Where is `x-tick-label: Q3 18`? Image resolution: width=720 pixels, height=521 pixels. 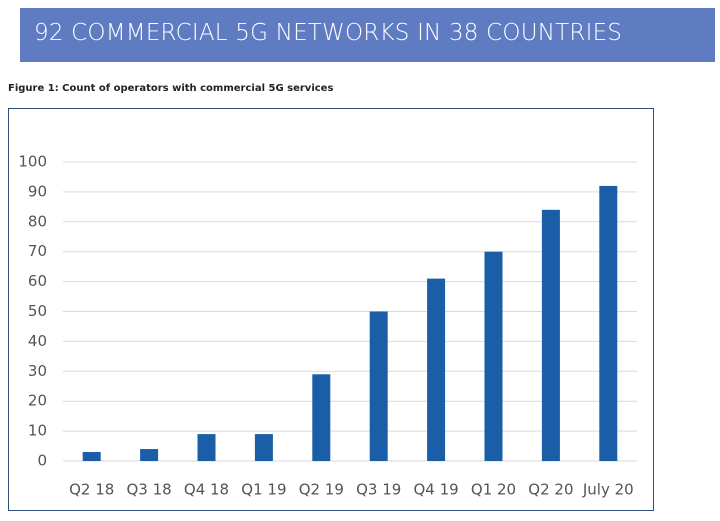
x-tick-label: Q3 18 is located at coordinates (148, 490).